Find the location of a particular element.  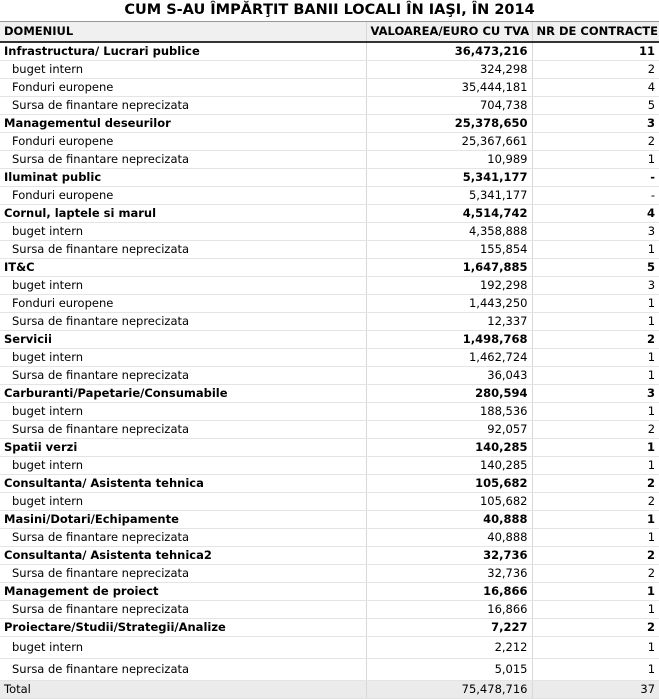

domain-name: Servicii is located at coordinates (183, 339).